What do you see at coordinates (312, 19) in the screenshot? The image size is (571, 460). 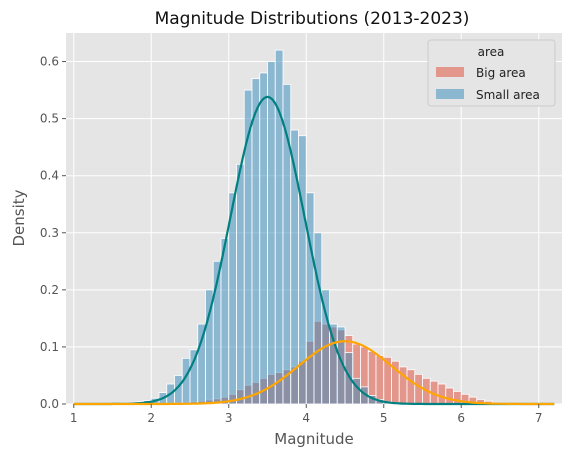 I see `chart-title: Magnitude Distributions (2013-2023)` at bounding box center [312, 19].